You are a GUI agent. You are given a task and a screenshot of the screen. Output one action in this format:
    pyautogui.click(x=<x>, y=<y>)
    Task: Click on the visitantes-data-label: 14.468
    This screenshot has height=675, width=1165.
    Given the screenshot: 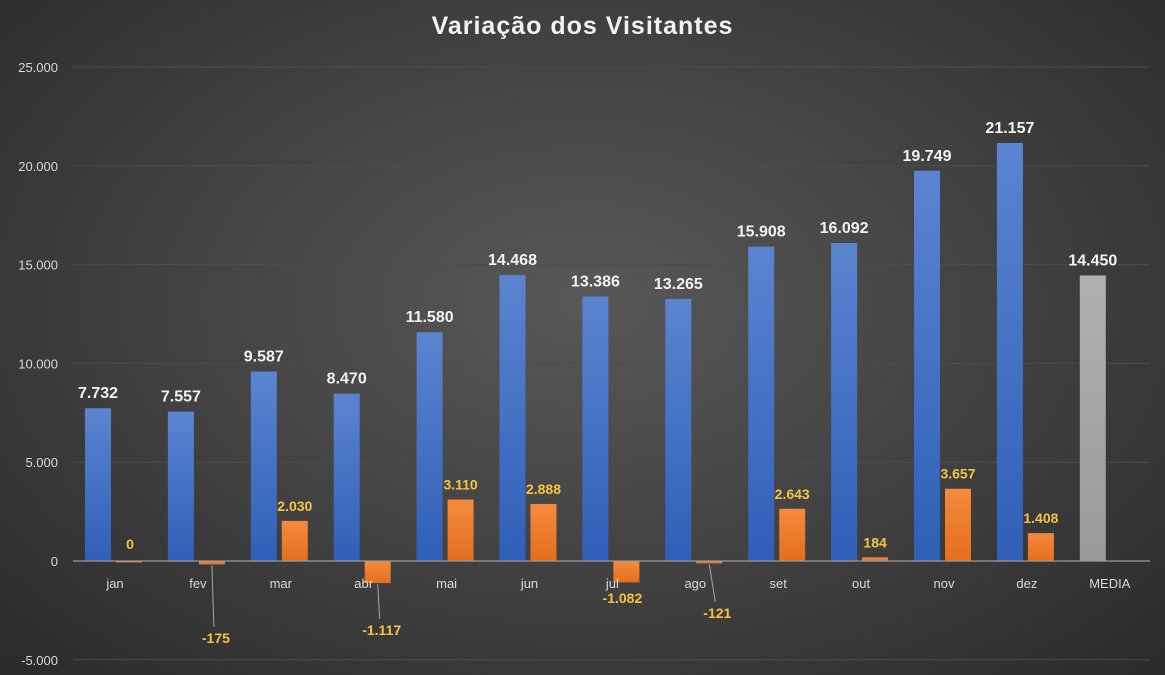 What is the action you would take?
    pyautogui.click(x=512, y=260)
    